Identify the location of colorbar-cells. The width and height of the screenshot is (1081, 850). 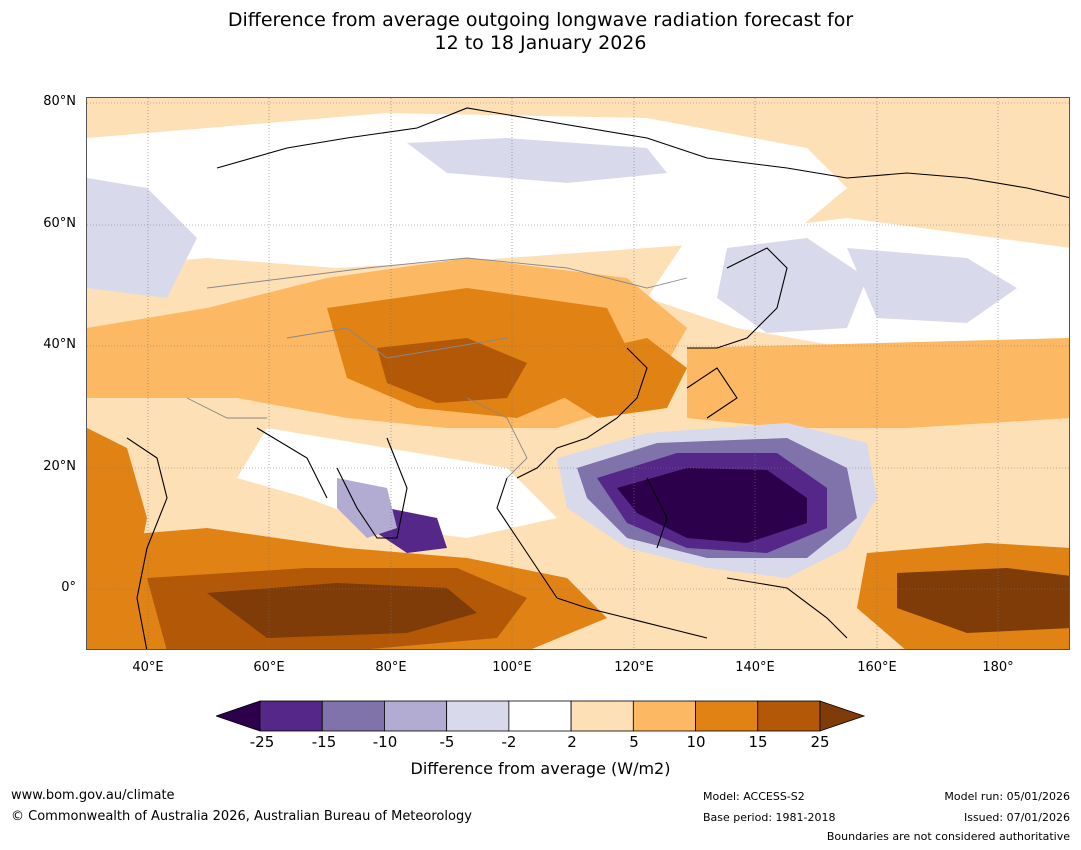
(540, 716).